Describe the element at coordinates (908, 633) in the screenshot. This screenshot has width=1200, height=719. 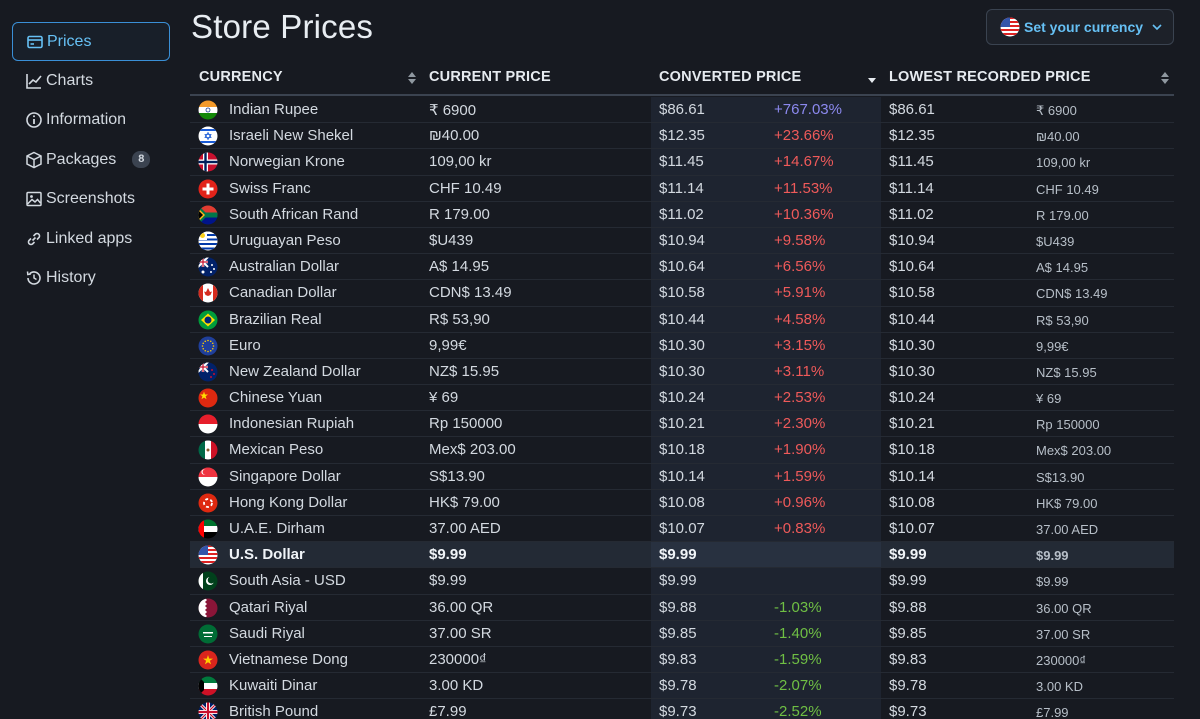
I see `lowest-recorded-price: $9.85` at that location.